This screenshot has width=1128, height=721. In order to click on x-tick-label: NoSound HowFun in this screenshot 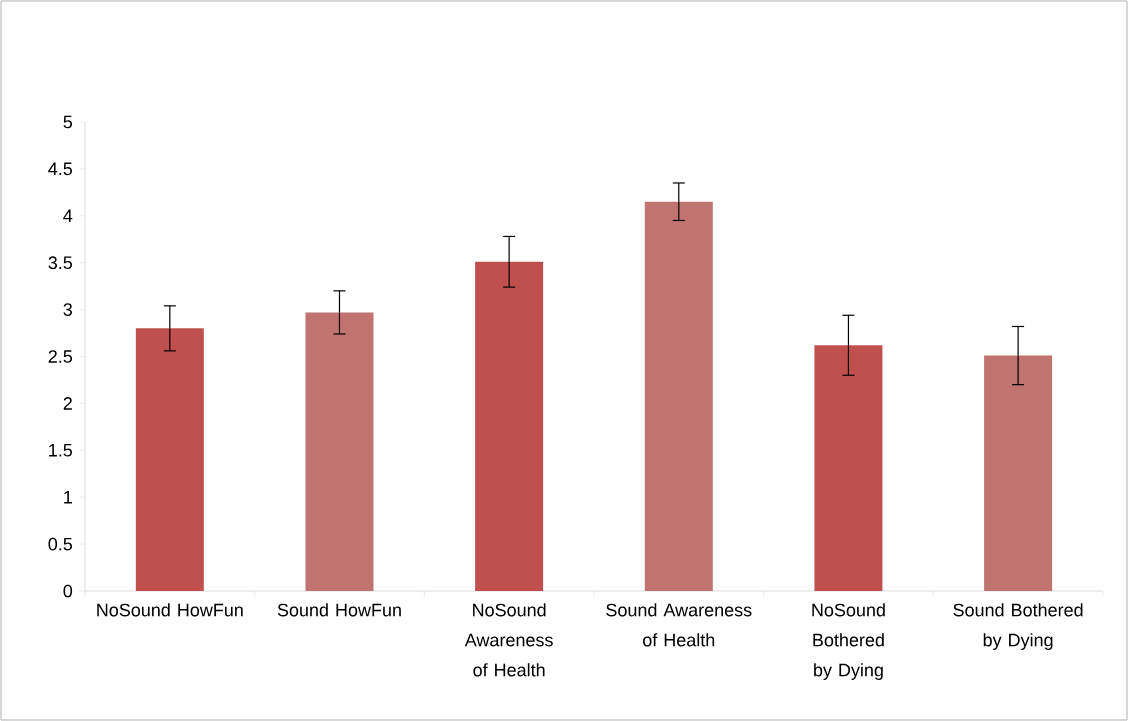, I will do `click(170, 610)`.